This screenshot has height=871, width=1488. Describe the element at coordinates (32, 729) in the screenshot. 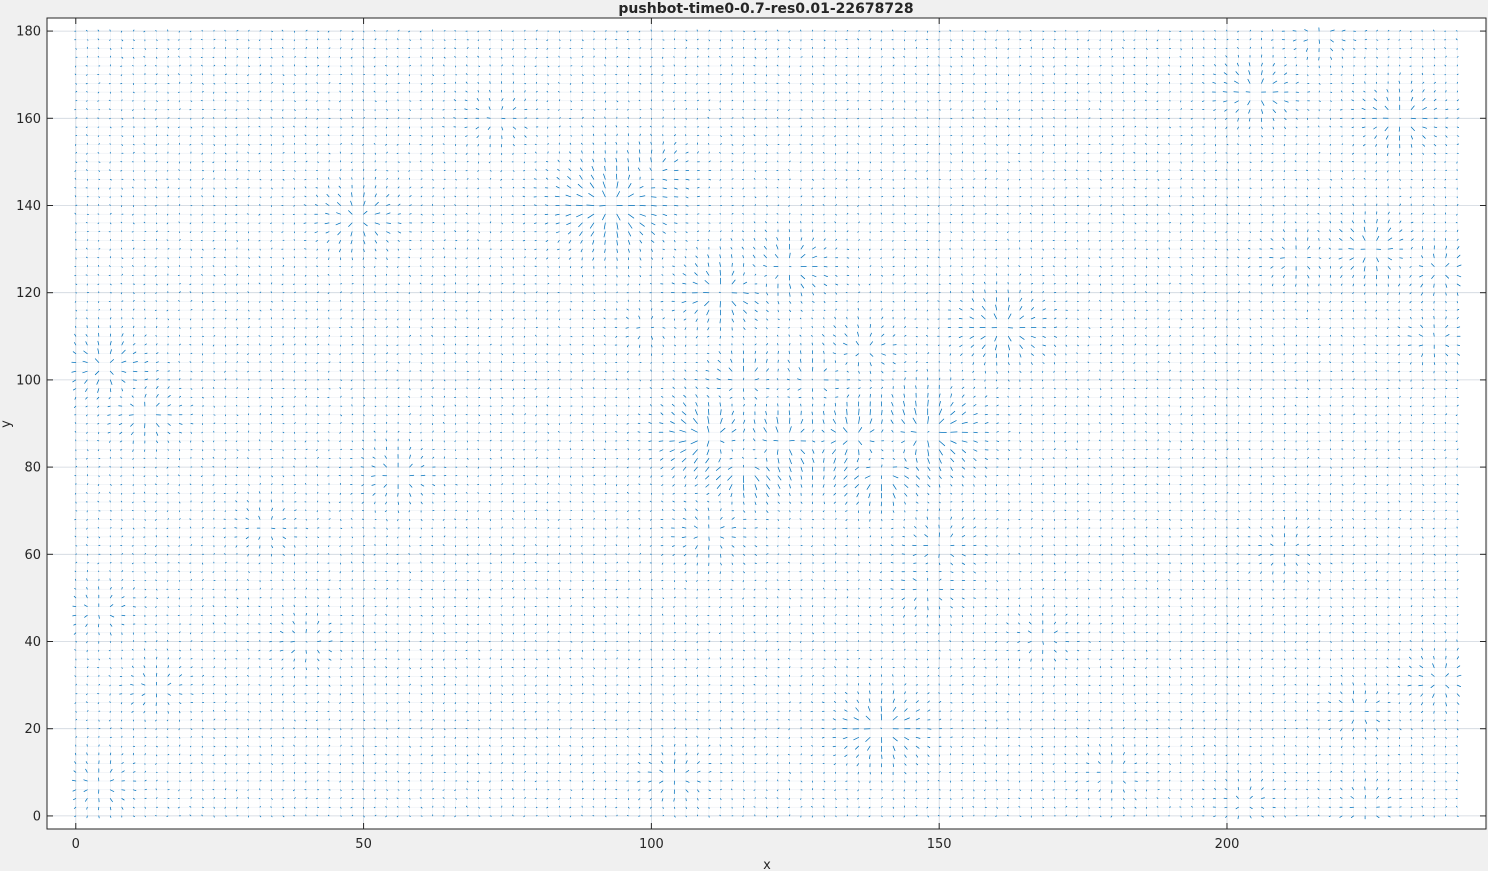

I see `y-tick-label: 20` at that location.